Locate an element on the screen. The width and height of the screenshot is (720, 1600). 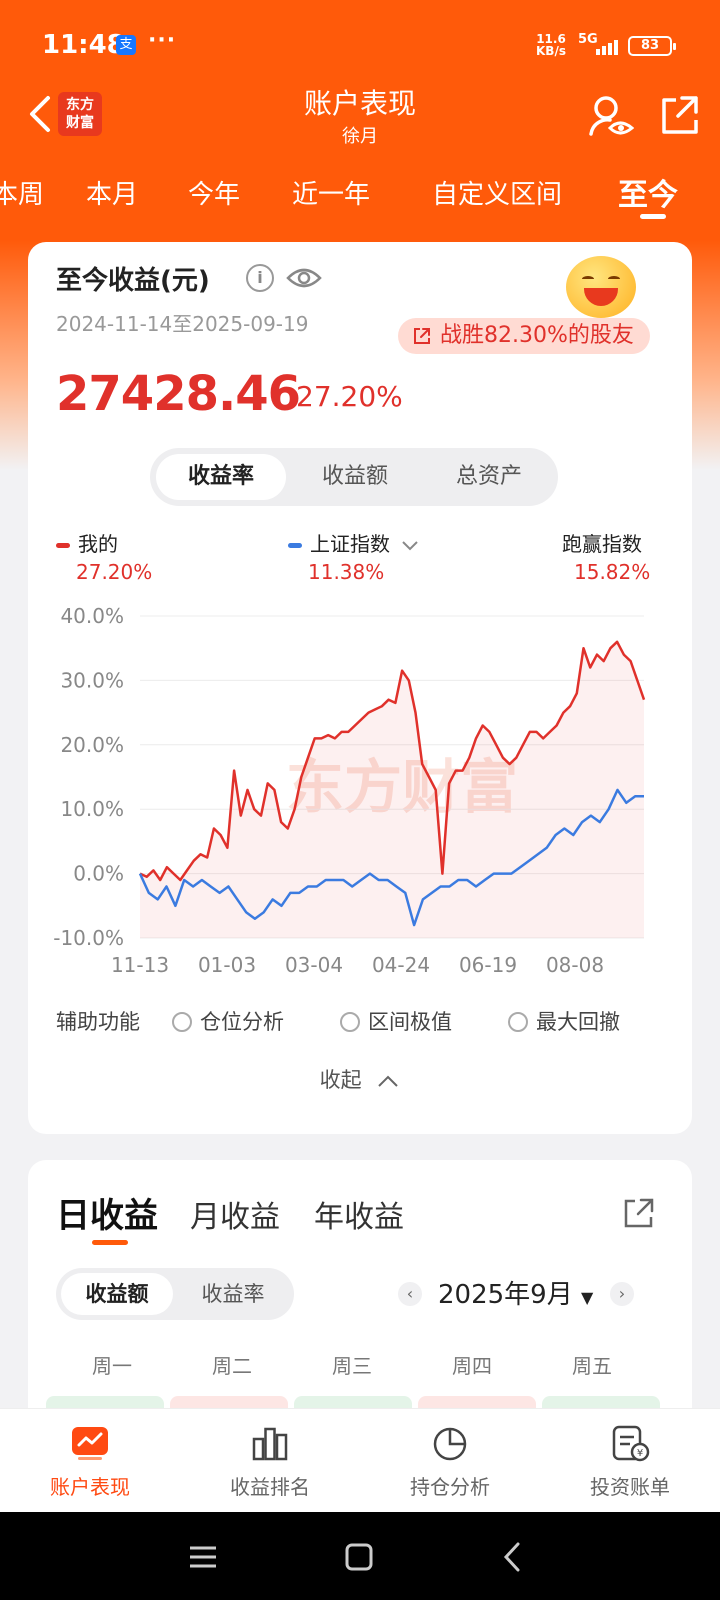
legend-mine: 我的 is located at coordinates (87, 542).